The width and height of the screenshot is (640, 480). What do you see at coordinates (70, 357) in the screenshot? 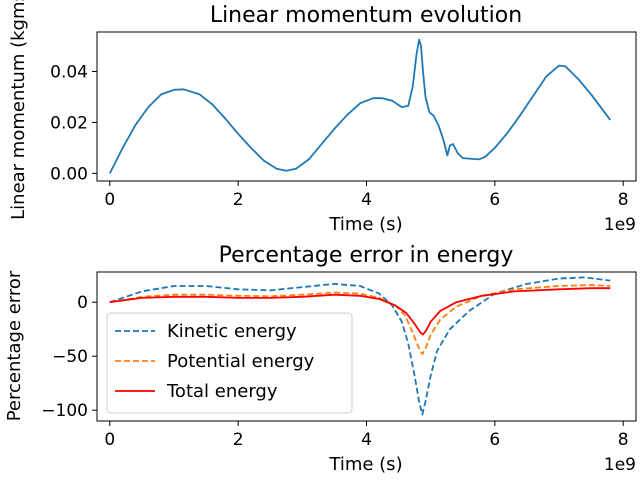
I see `chart-bottom-ytick-label-1: −50` at bounding box center [70, 357].